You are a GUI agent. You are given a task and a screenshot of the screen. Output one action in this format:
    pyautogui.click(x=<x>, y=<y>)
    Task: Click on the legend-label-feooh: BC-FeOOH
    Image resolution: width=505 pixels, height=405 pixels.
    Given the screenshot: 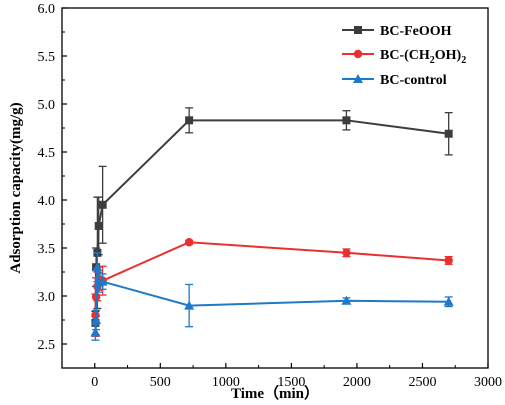 What is the action you would take?
    pyautogui.click(x=416, y=31)
    